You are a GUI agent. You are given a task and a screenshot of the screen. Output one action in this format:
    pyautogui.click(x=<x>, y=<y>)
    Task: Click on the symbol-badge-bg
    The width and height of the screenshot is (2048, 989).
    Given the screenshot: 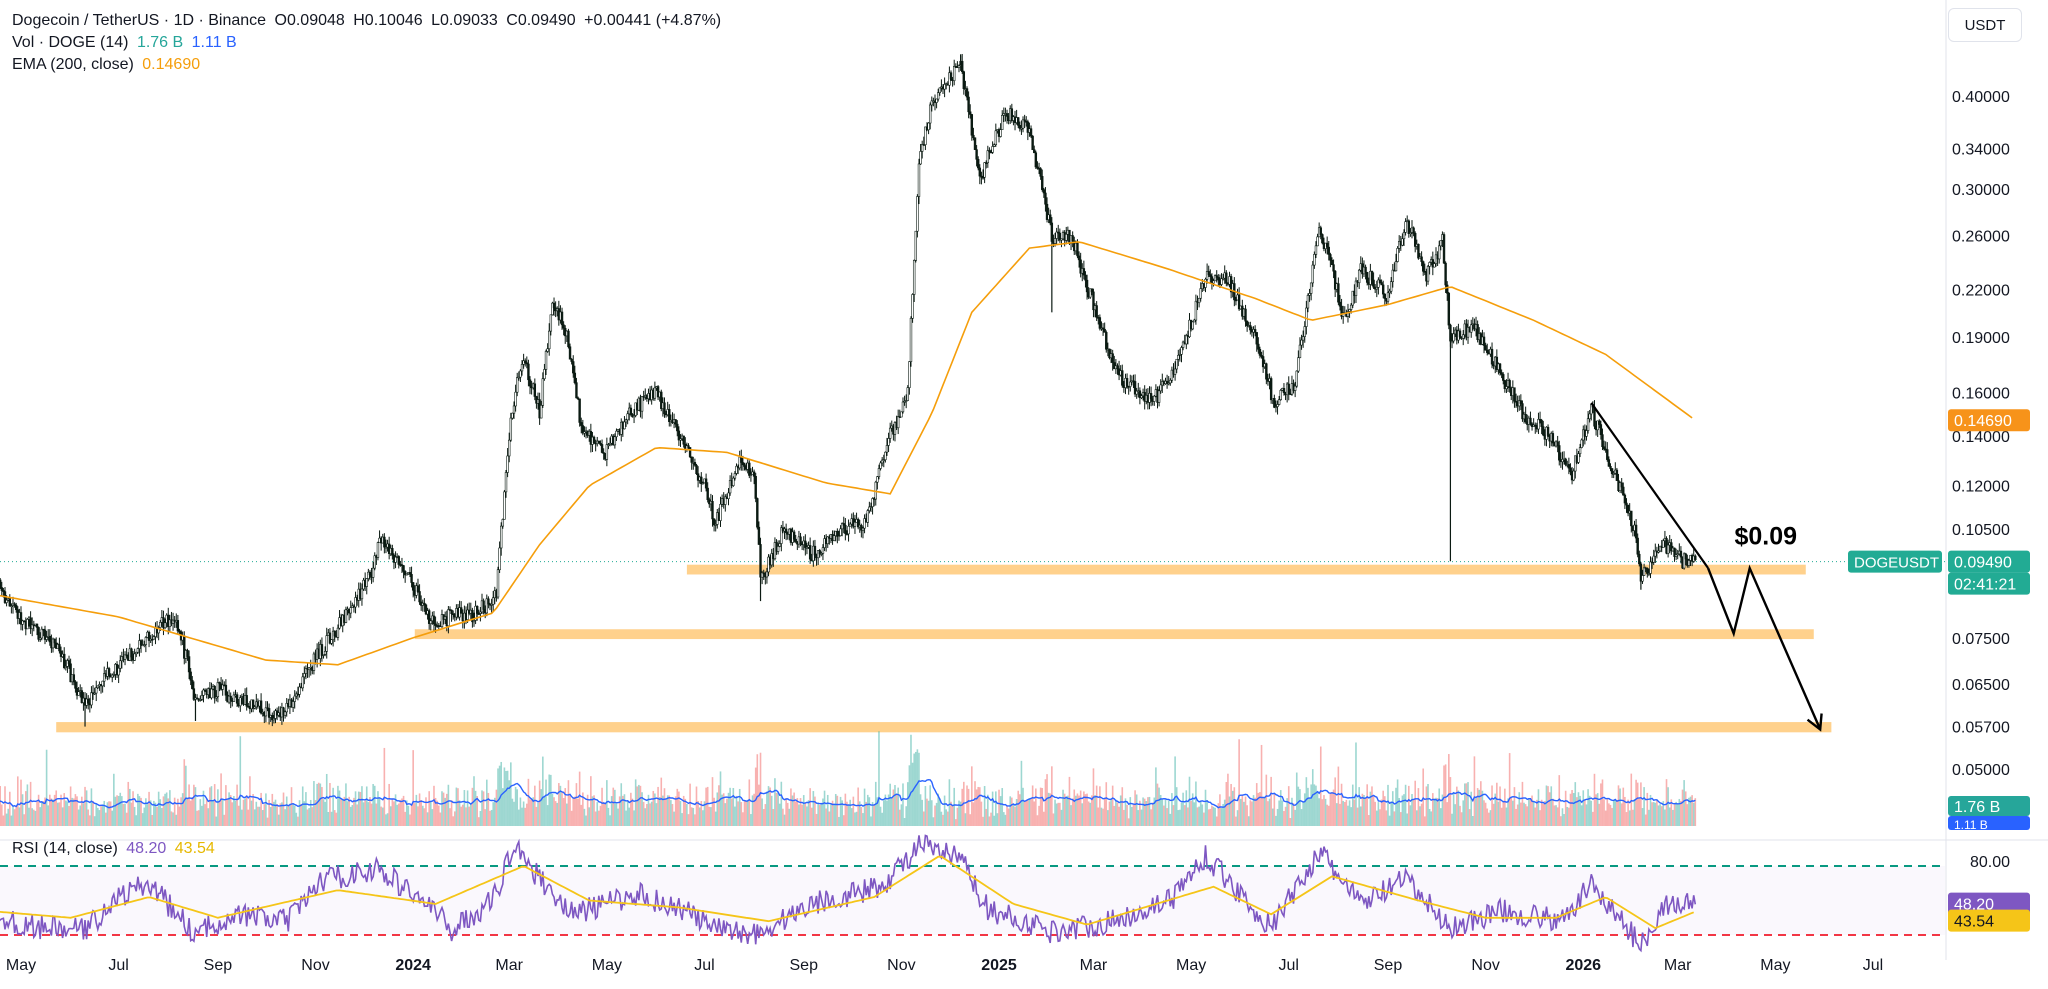 What is the action you would take?
    pyautogui.click(x=1895, y=561)
    